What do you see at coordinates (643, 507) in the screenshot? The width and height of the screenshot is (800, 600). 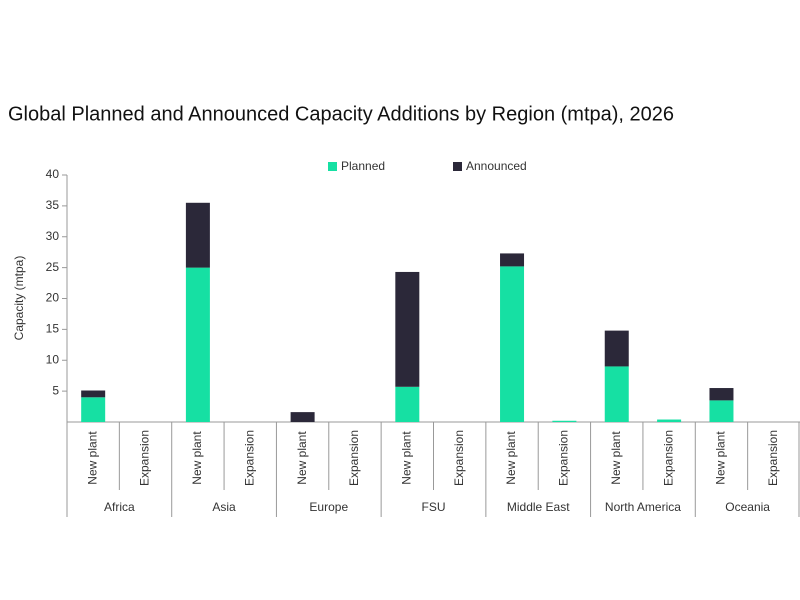 I see `group-label: North America` at bounding box center [643, 507].